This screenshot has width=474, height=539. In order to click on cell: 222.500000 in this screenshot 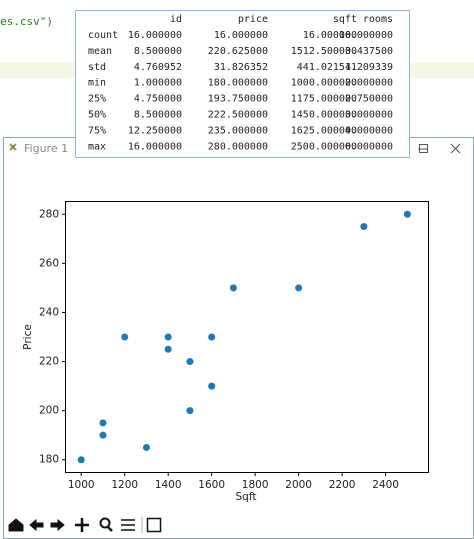, I will do `click(238, 115)`.